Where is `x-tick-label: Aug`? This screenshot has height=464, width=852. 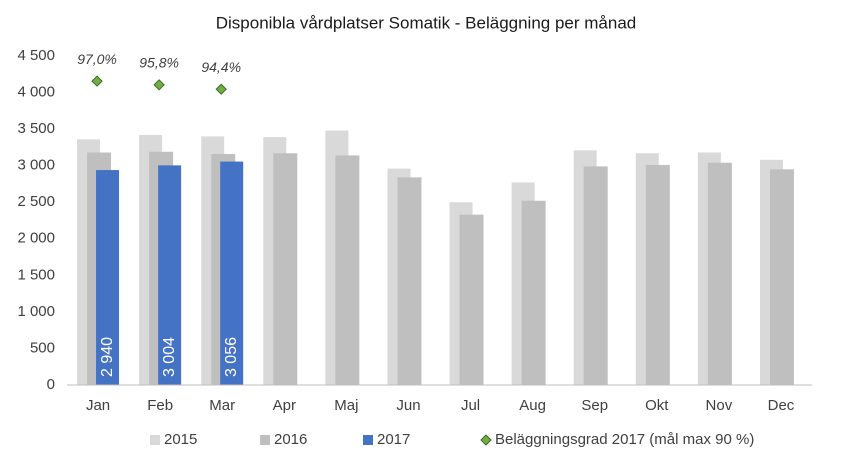 x-tick-label: Aug is located at coordinates (532, 405).